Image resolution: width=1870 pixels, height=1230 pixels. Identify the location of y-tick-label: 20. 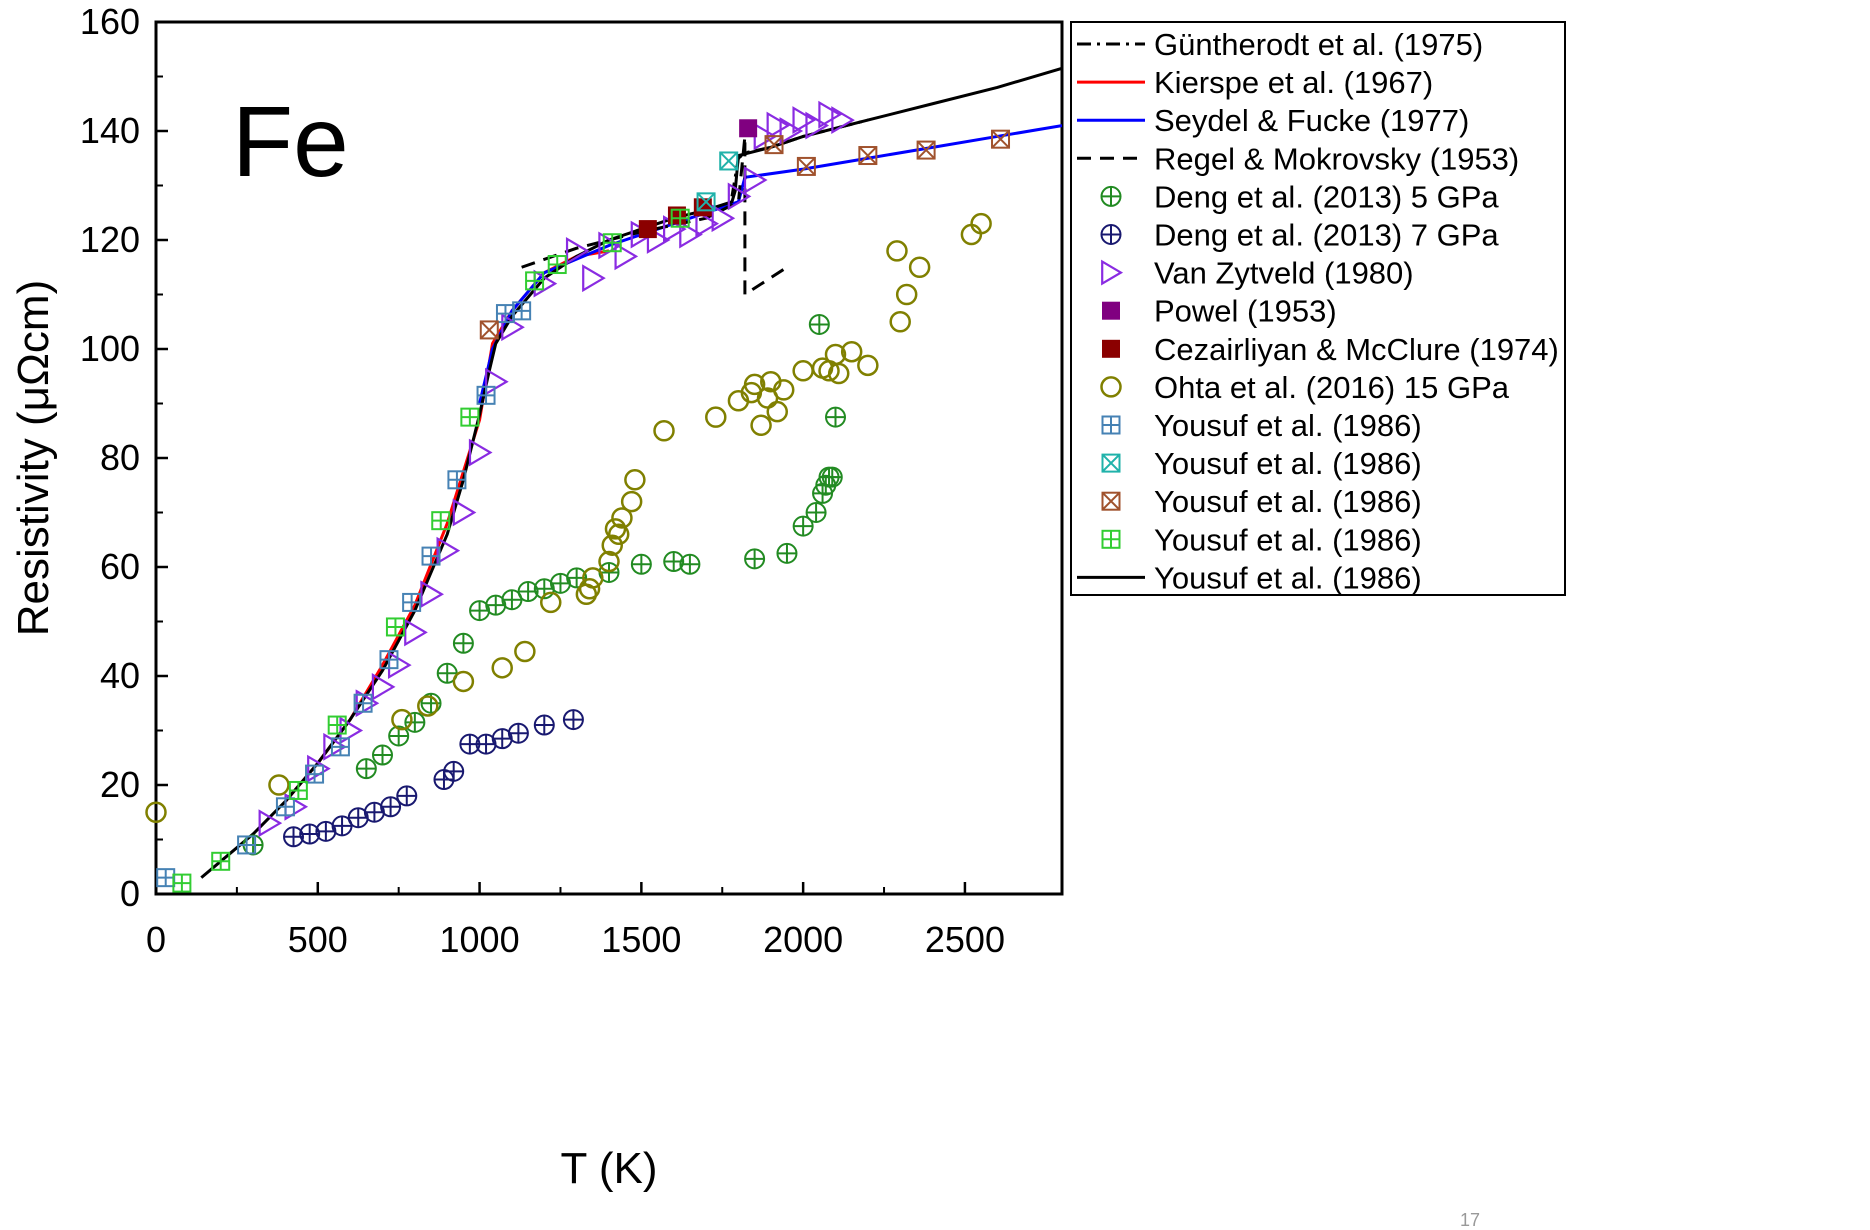
(120, 784).